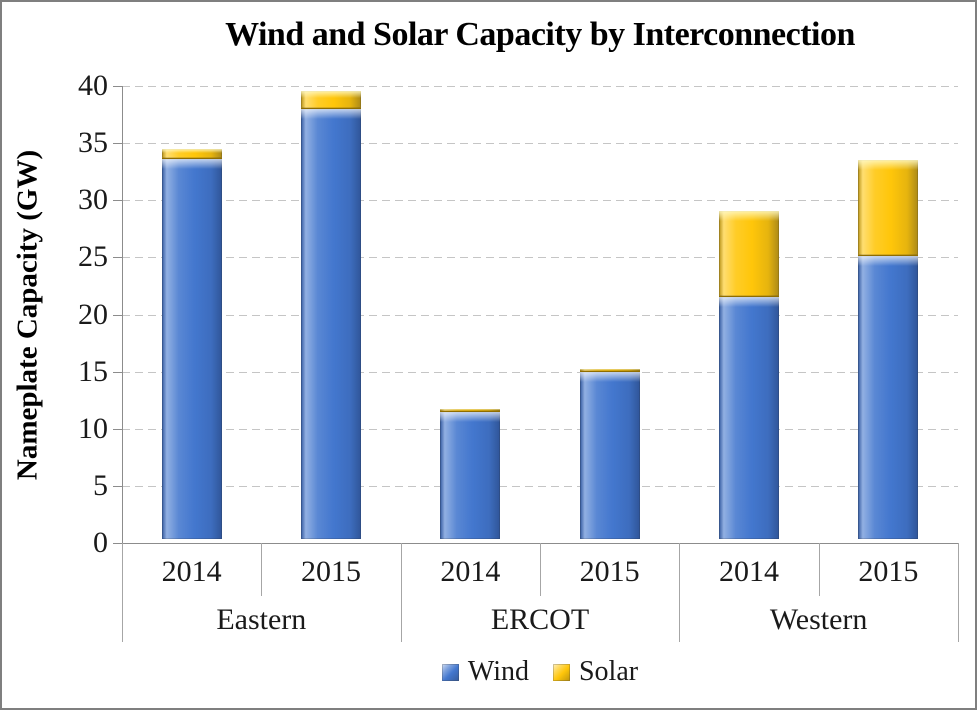 Image resolution: width=977 pixels, height=710 pixels. What do you see at coordinates (540, 672) in the screenshot?
I see `legend: Wind Solar` at bounding box center [540, 672].